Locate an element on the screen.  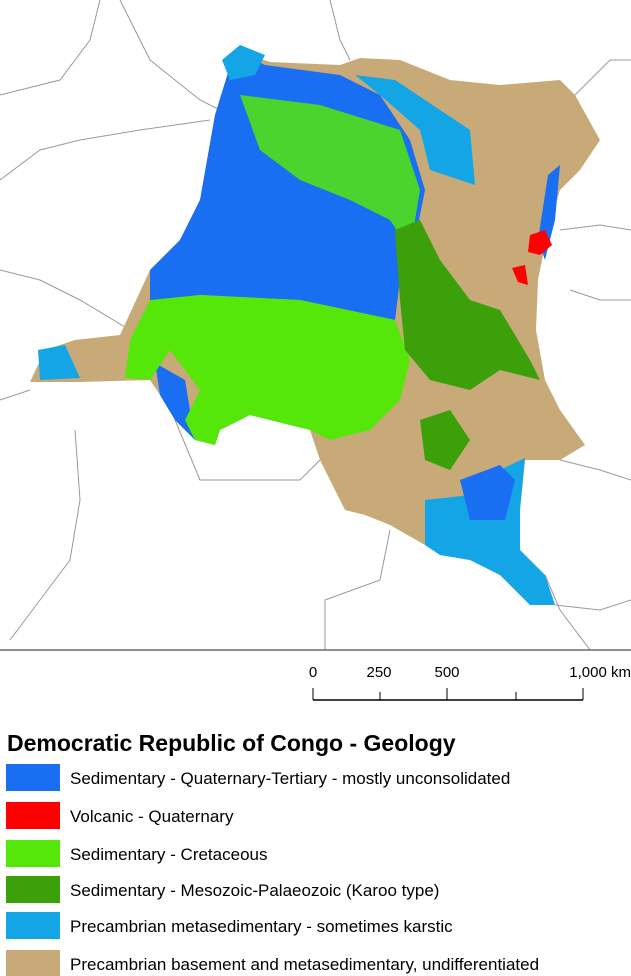
cretaceous-band is located at coordinates (267, 370).